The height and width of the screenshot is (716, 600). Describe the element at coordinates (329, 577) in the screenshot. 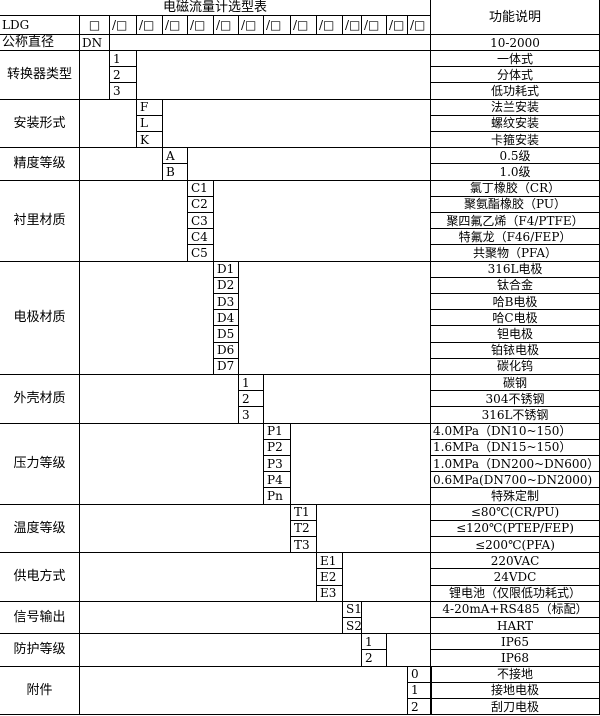

I see `option-code: E2` at that location.